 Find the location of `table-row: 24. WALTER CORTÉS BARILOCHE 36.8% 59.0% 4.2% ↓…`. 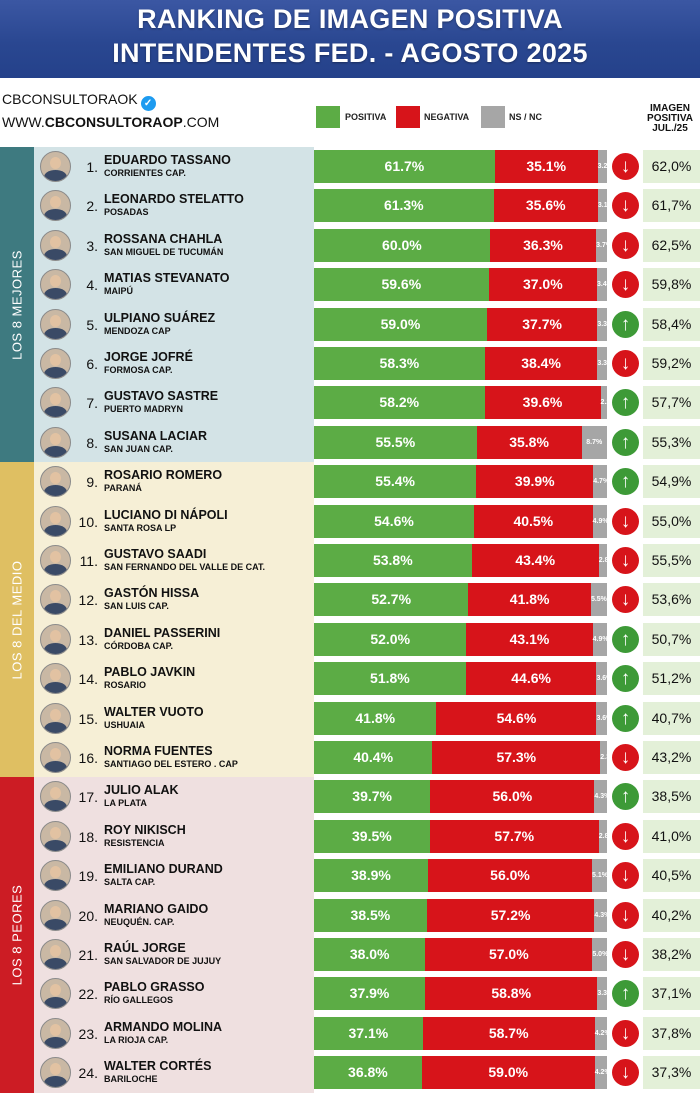

table-row: 24. WALTER CORTÉS BARILOCHE 36.8% 59.0% 4.2% ↓… is located at coordinates (350, 1072).